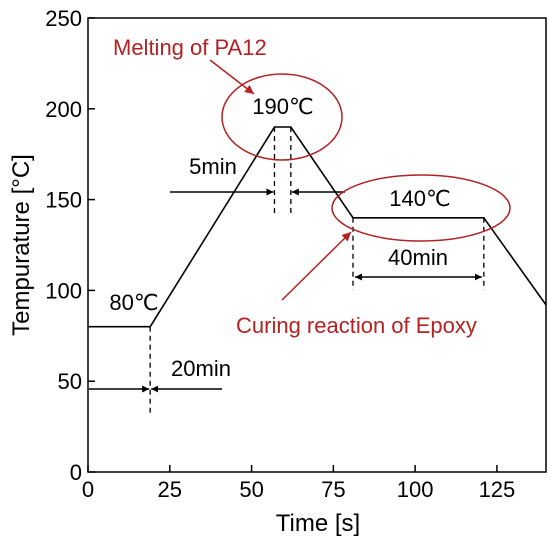 The image size is (550, 541). I want to click on pointer-arrow-melting, so click(232, 77).